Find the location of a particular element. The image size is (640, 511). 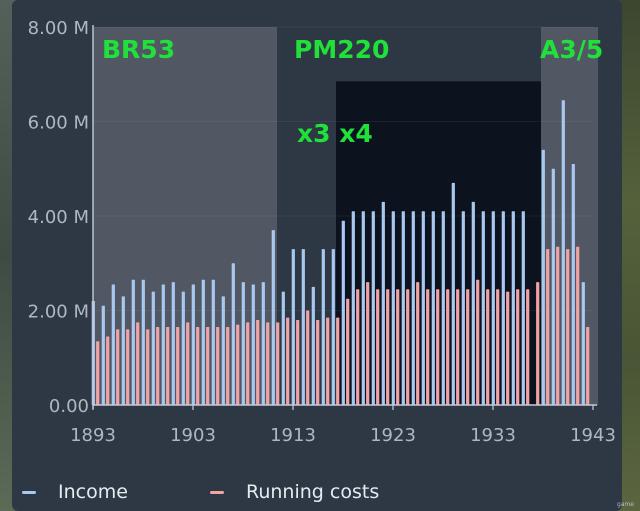

running-costs-bar-1939 is located at coordinates (558, 325).